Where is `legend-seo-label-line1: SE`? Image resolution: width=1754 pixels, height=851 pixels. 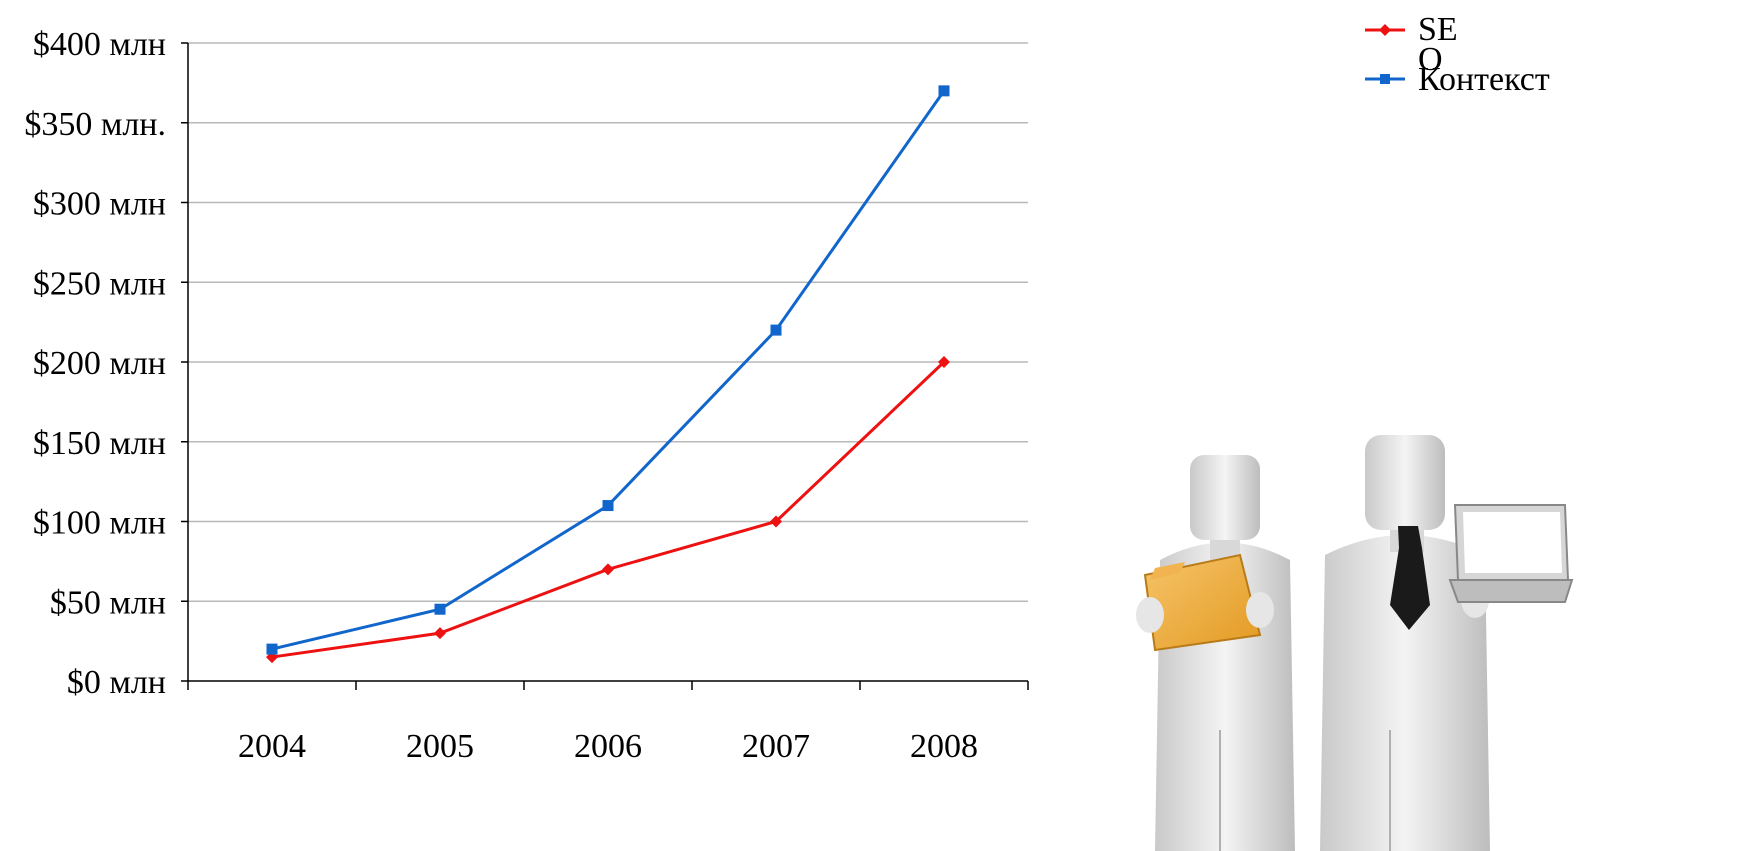
legend-seo-label-line1: SE is located at coordinates (1438, 29).